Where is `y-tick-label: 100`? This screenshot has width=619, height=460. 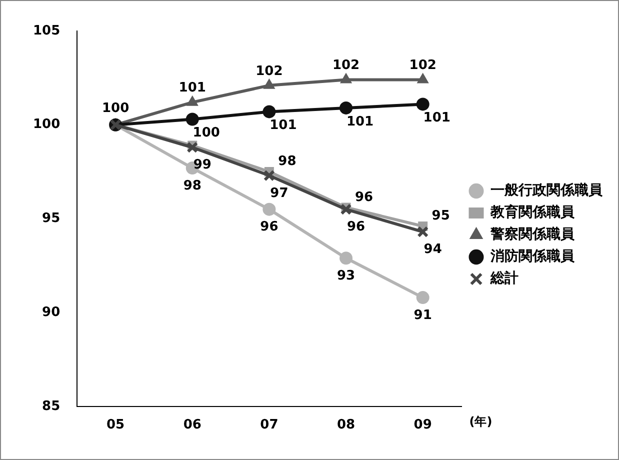 y-tick-label: 100 is located at coordinates (46, 124).